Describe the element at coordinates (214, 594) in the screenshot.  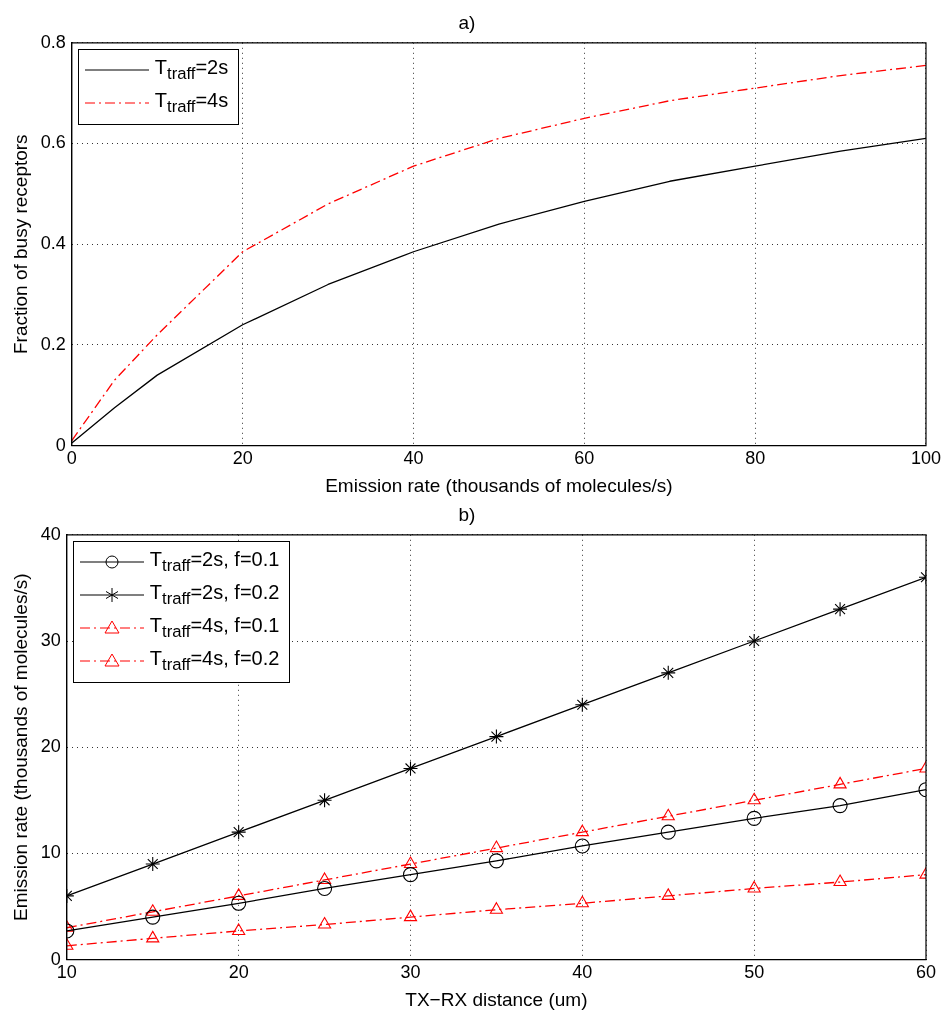
I see `legend-label: T$_{traff}$=2s, f=0.2` at that location.